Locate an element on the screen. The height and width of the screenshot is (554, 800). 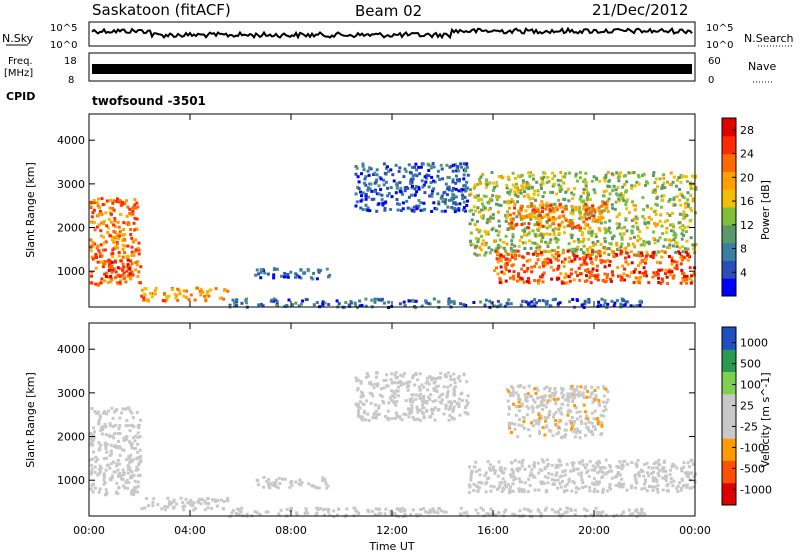
x-tick-label: 08:00 is located at coordinates (291, 530).